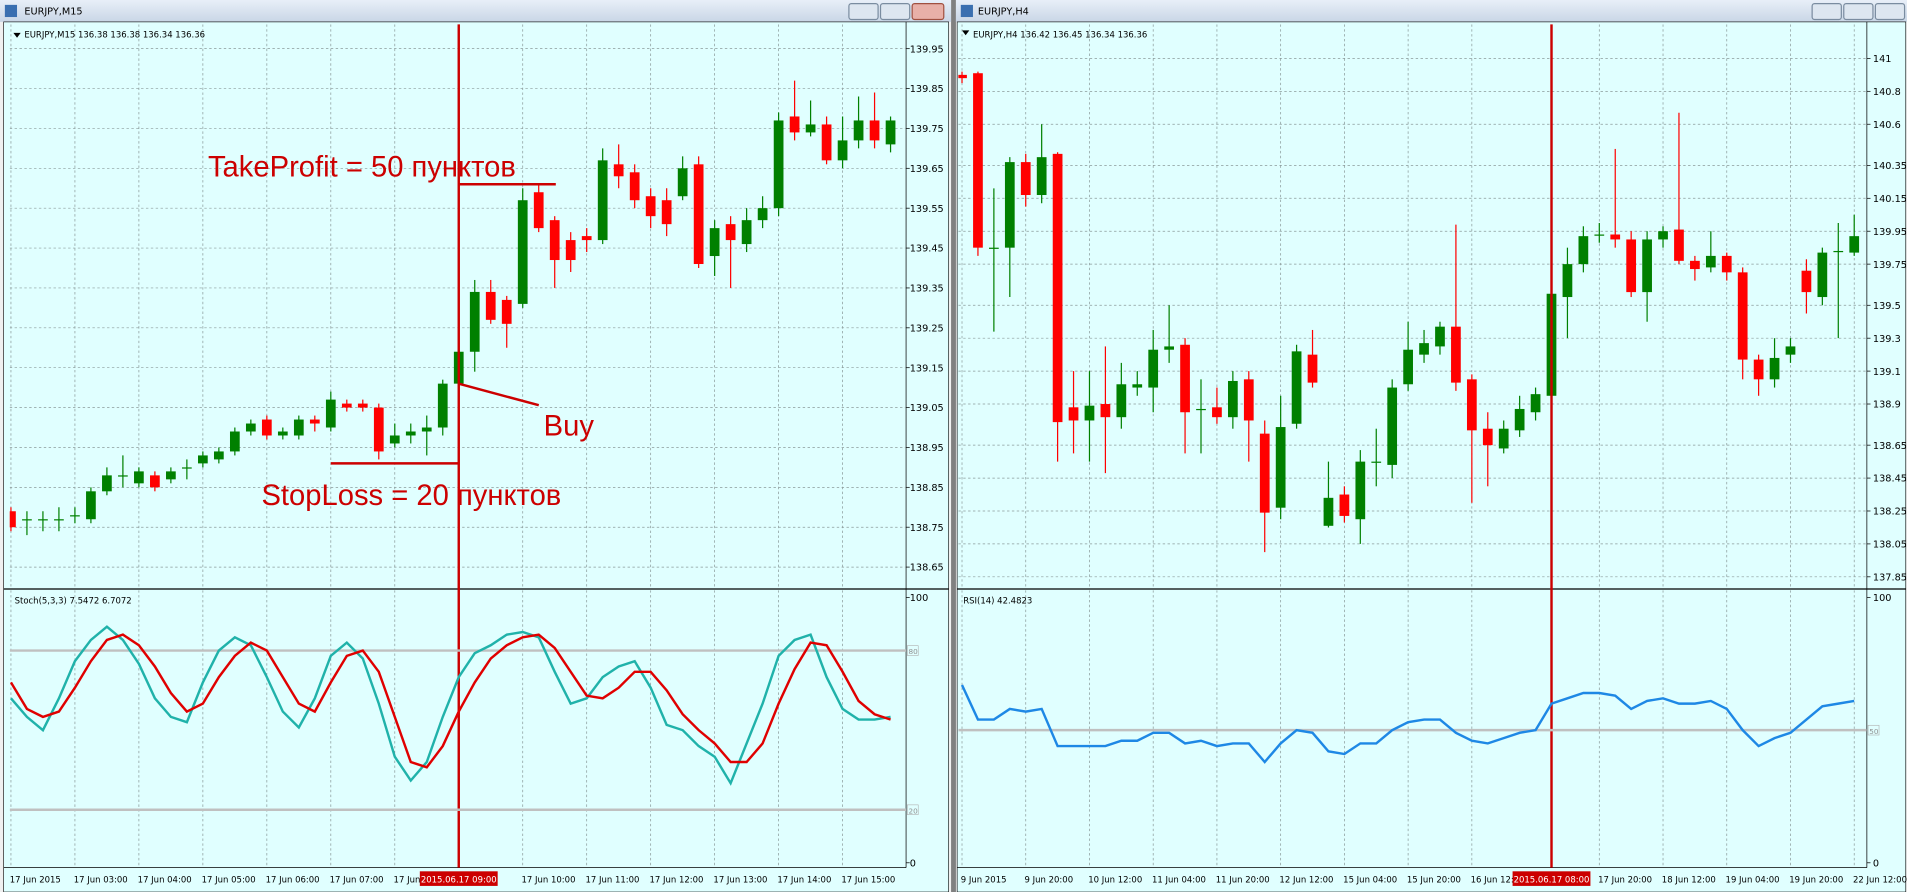 This screenshot has height=892, width=1907. Describe the element at coordinates (1306, 880) in the screenshot. I see `x-tick-label: 12 Jun 12:00` at that location.